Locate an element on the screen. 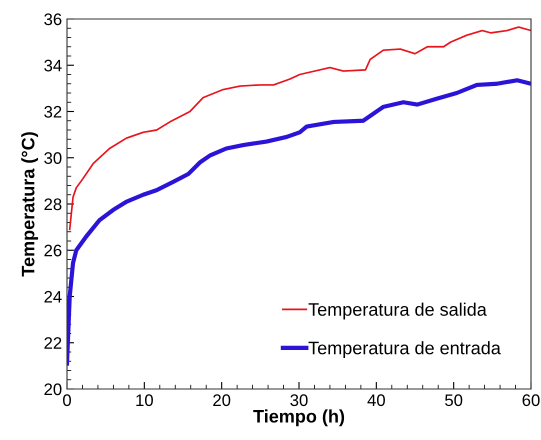 The height and width of the screenshot is (440, 541). x-axis-title: Tiempo (h) is located at coordinates (298, 417).